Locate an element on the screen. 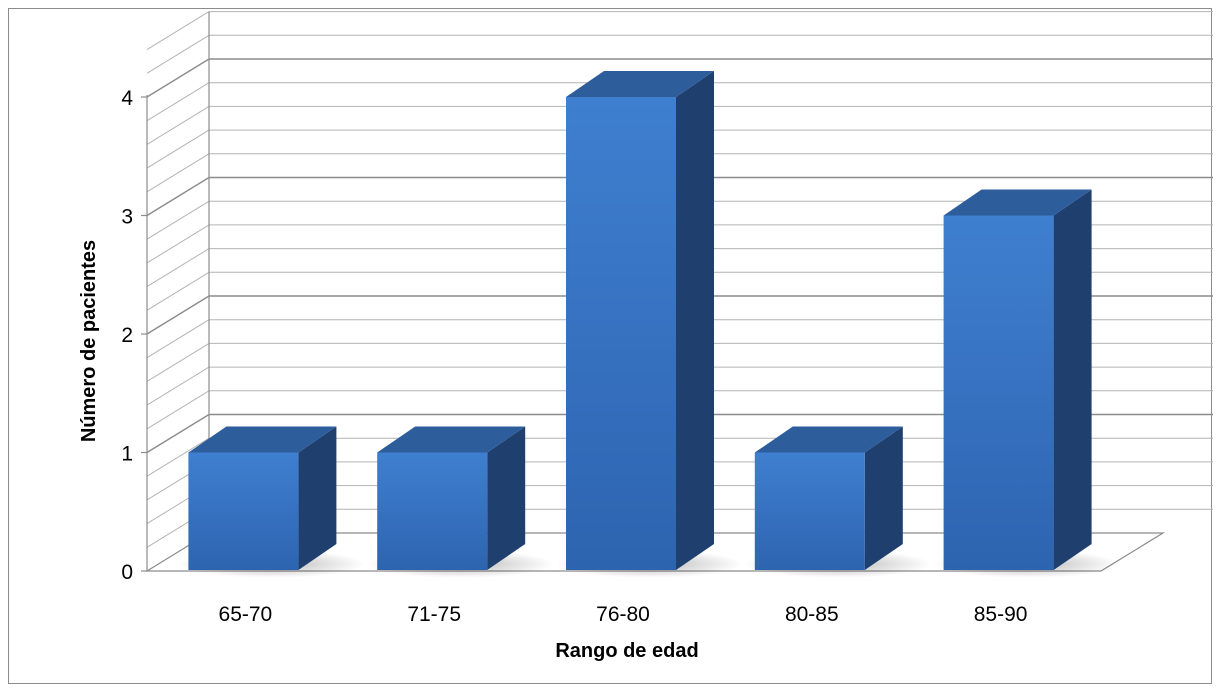 The width and height of the screenshot is (1222, 694). y-tick-label: 3 is located at coordinates (127, 217).